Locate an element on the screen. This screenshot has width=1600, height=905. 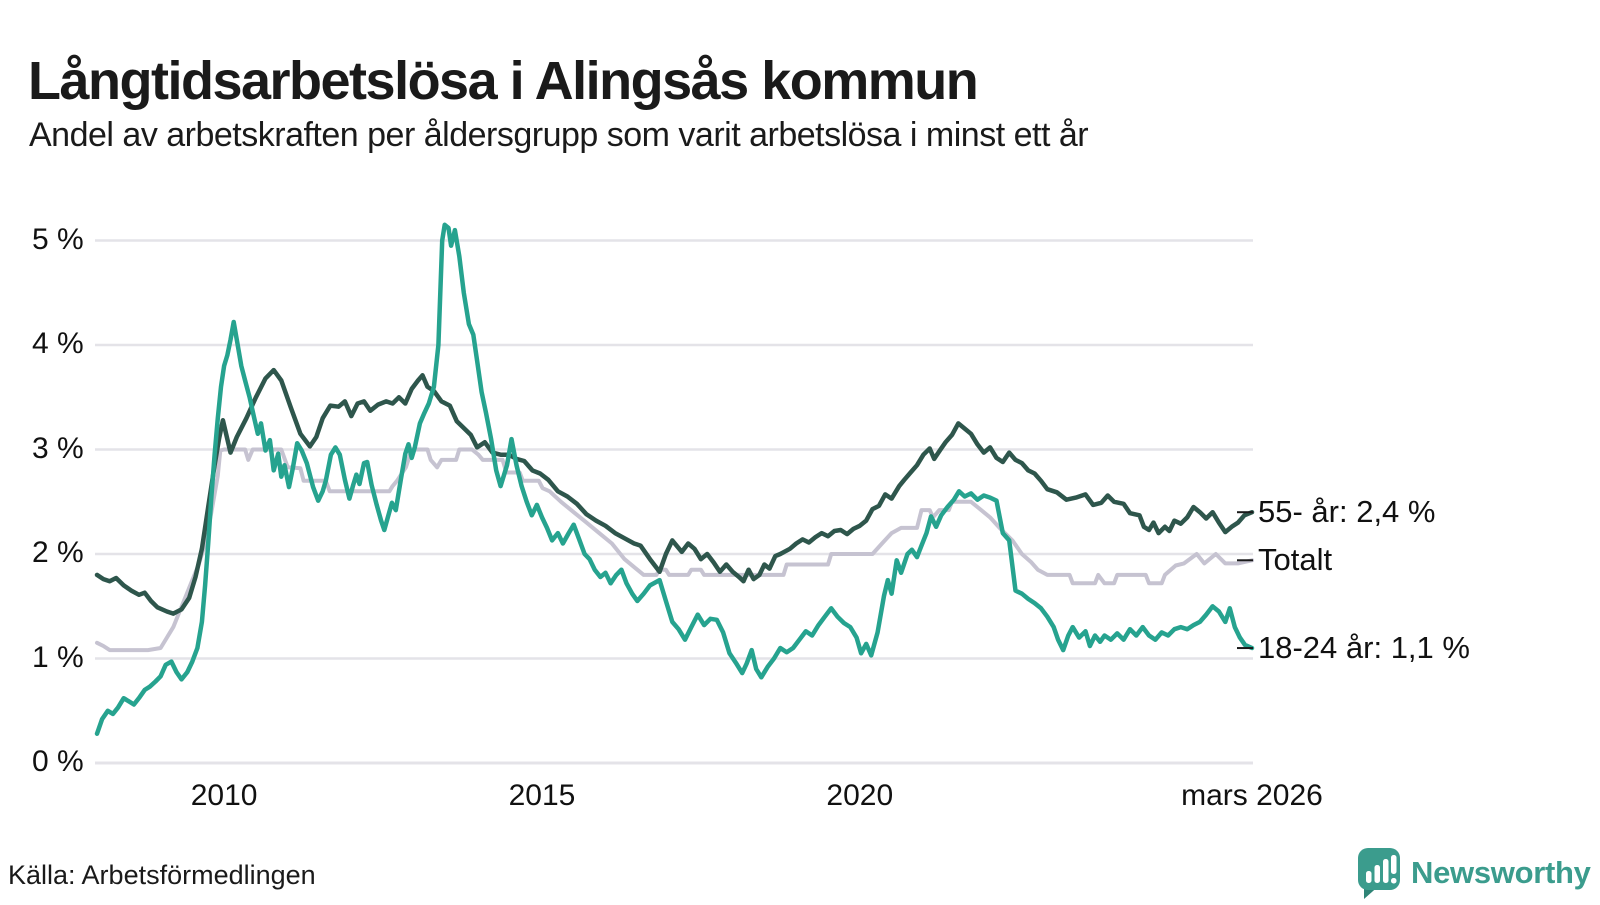
x-axis-label-2020: 2020 is located at coordinates (860, 795).